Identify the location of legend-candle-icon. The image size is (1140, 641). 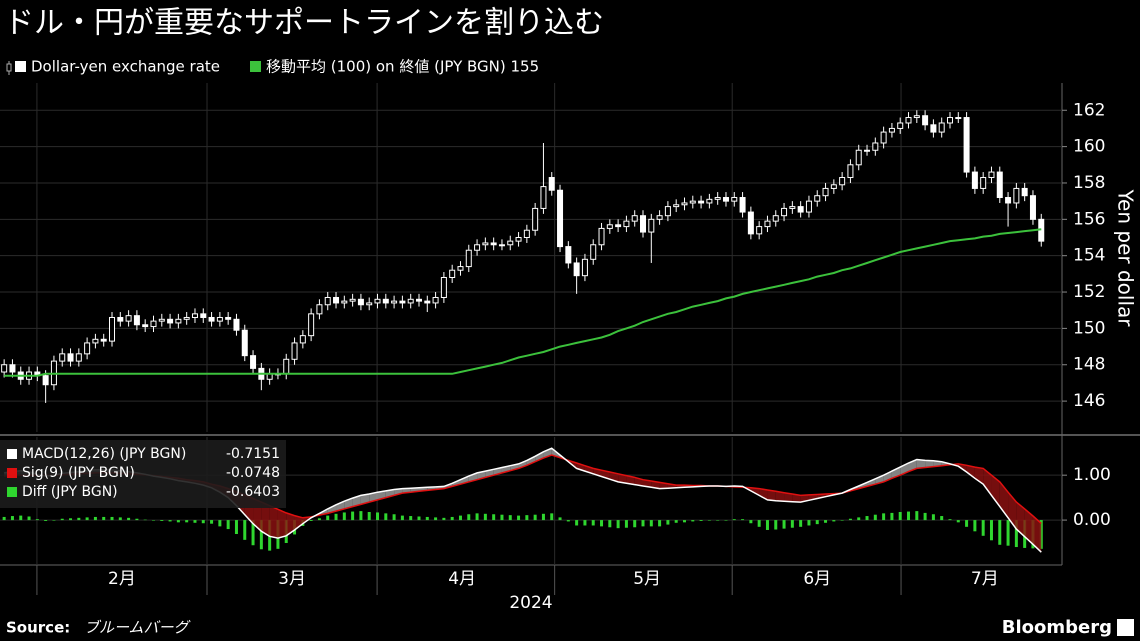
(9, 67).